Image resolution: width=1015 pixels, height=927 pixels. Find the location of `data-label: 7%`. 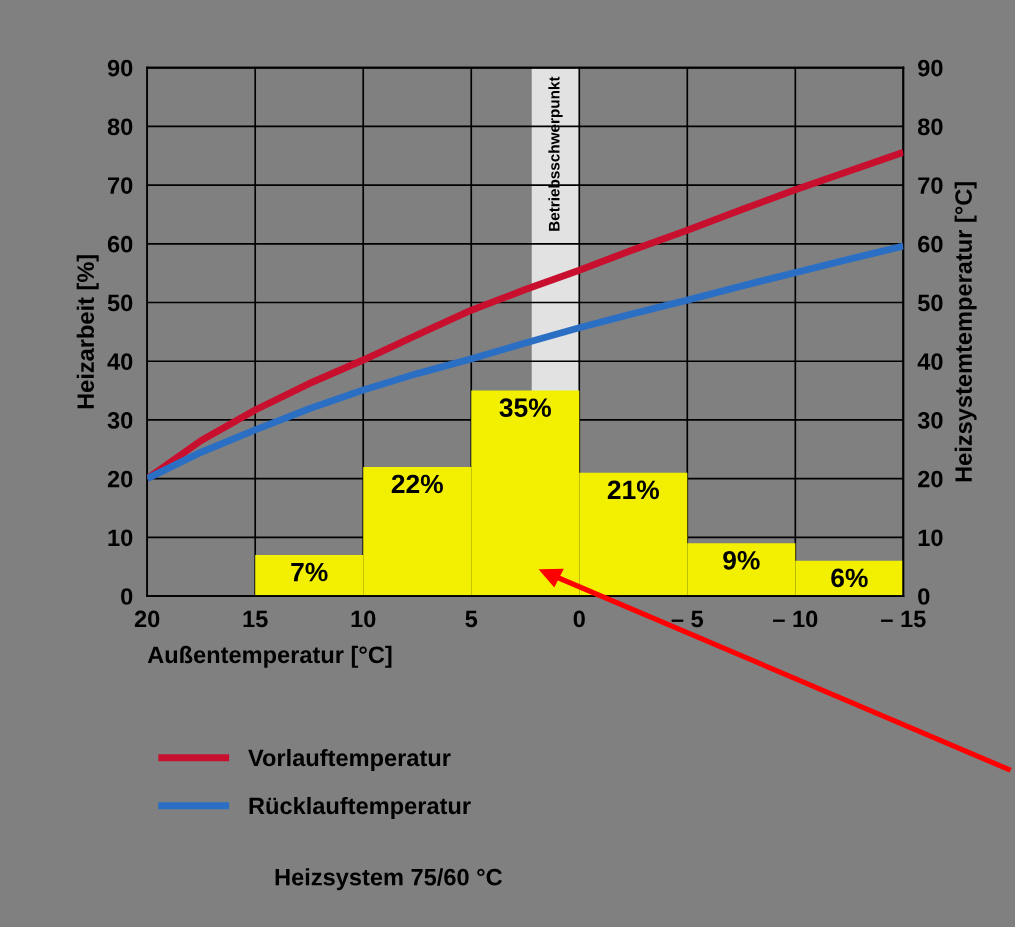

data-label: 7% is located at coordinates (309, 572).